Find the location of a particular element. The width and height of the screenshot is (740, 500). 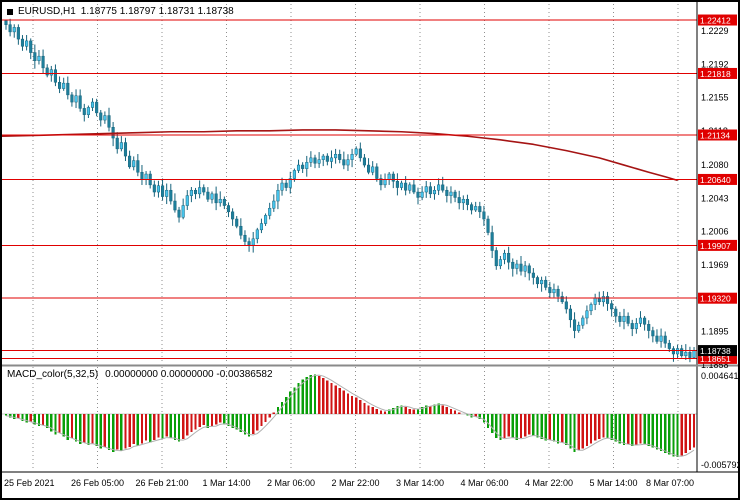

price-tick-label: 1.2080 is located at coordinates (715, 165).